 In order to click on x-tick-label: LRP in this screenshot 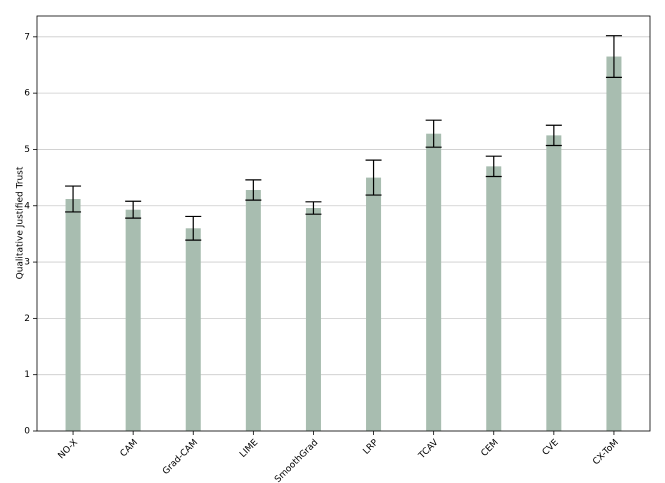, I will do `click(371, 446)`.